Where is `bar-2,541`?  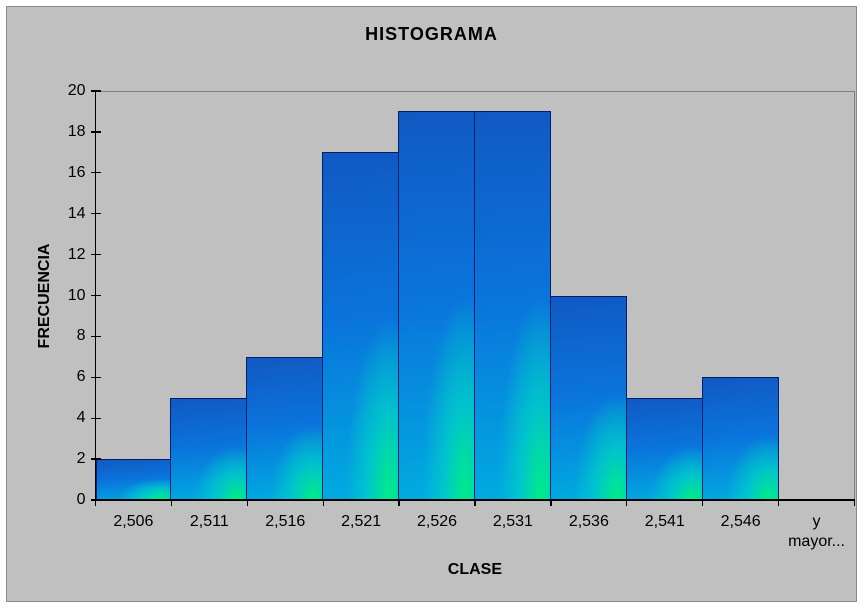 bar-2,541 is located at coordinates (664, 448).